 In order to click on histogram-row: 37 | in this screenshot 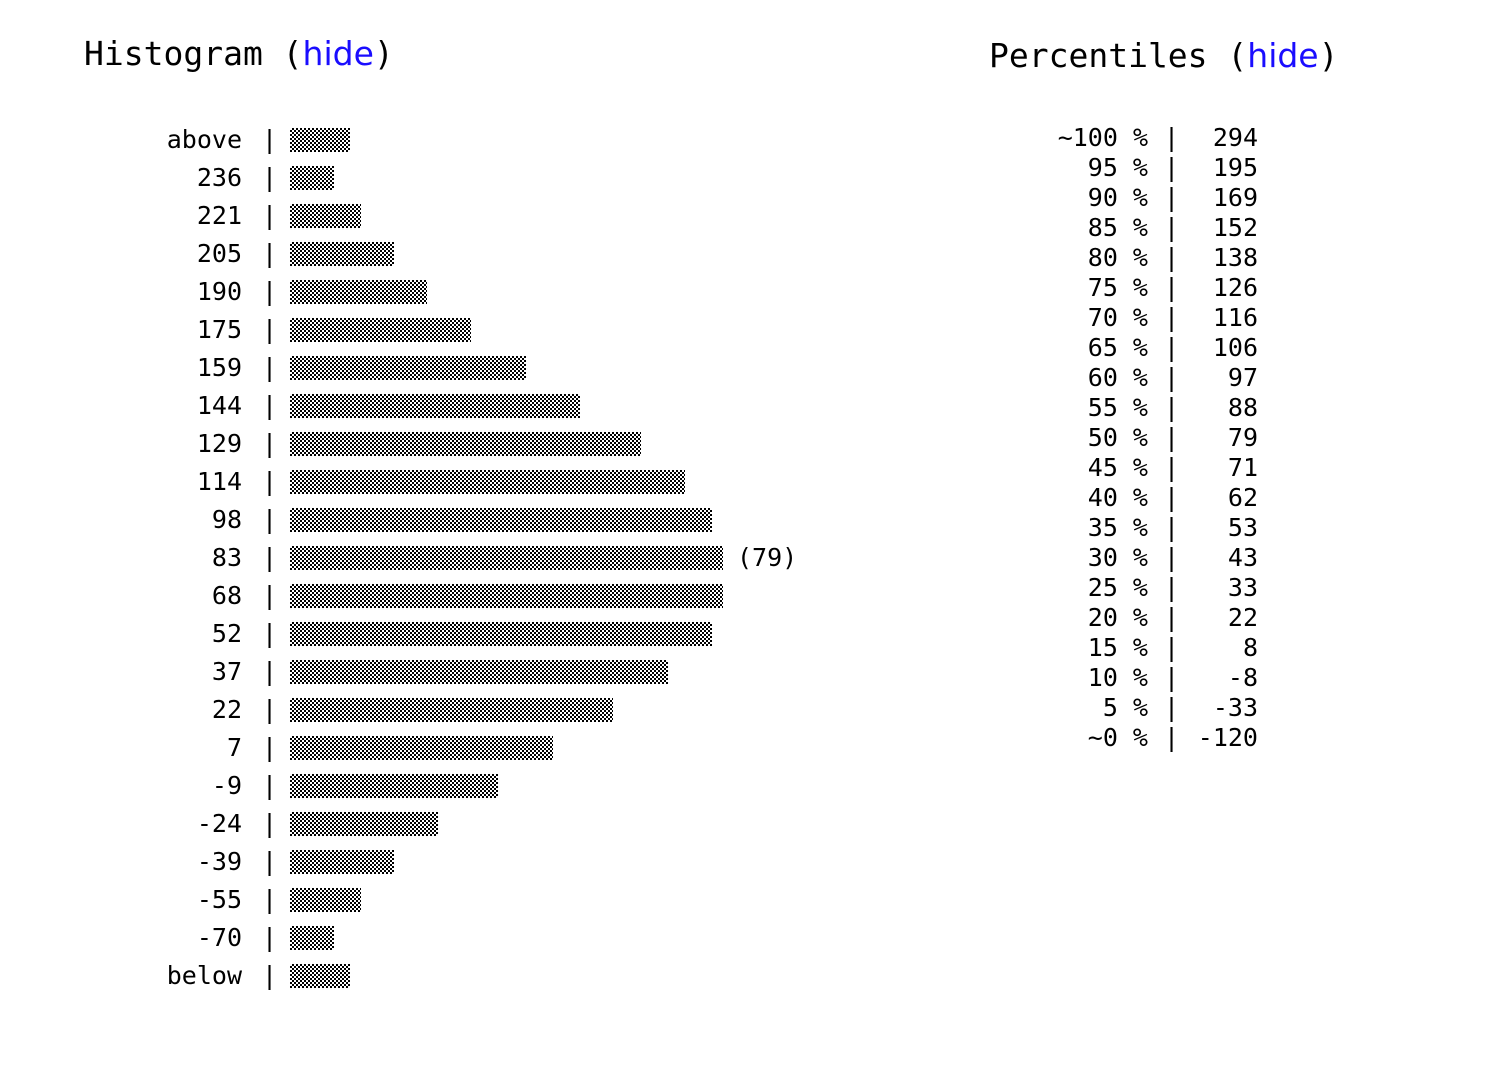, I will do `click(450, 672)`.